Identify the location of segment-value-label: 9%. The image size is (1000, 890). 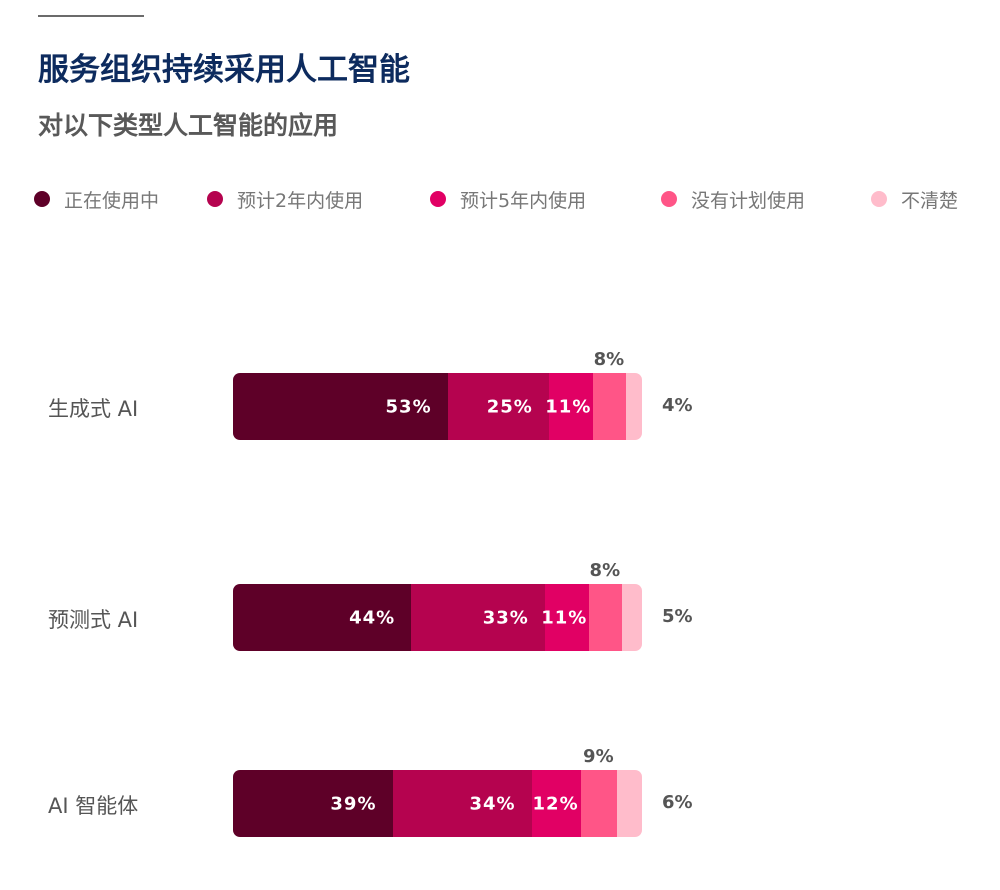
(598, 756).